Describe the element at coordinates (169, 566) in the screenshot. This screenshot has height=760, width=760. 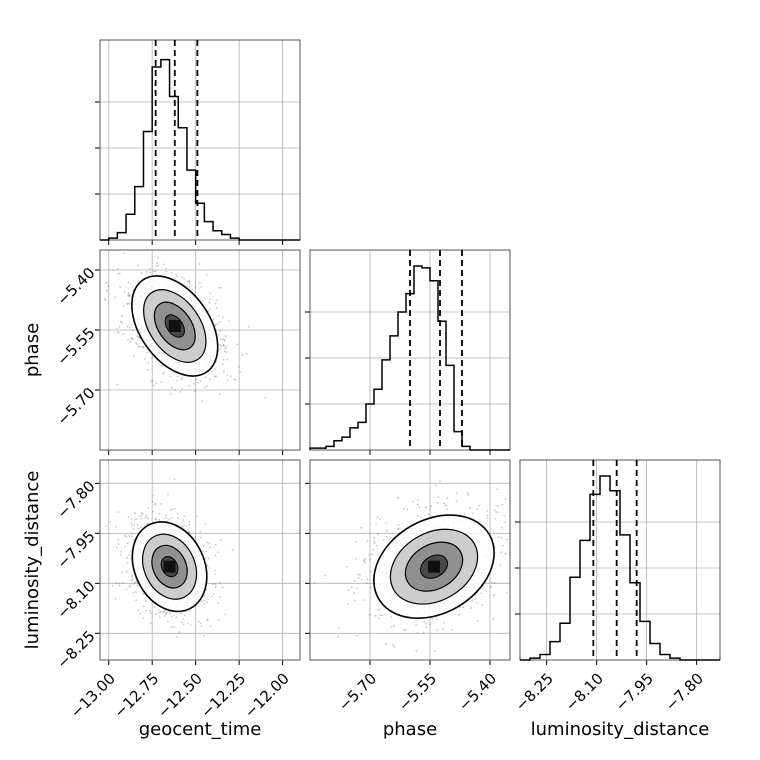
I see `density-peak` at that location.